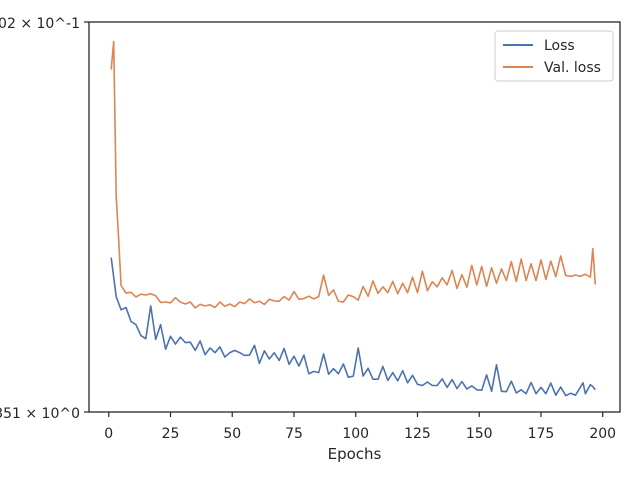 The image size is (640, 480). Describe the element at coordinates (559, 46) in the screenshot. I see `legend-label-loss: Loss` at that location.